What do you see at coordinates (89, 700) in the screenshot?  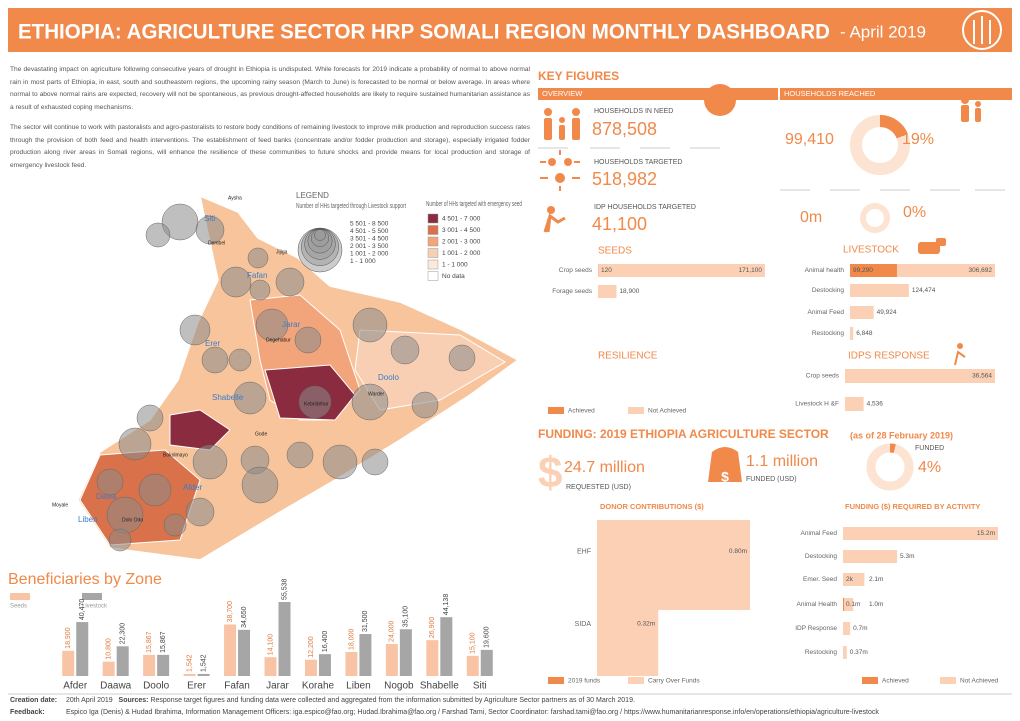 I see `footer-text: 20th April 2019` at bounding box center [89, 700].